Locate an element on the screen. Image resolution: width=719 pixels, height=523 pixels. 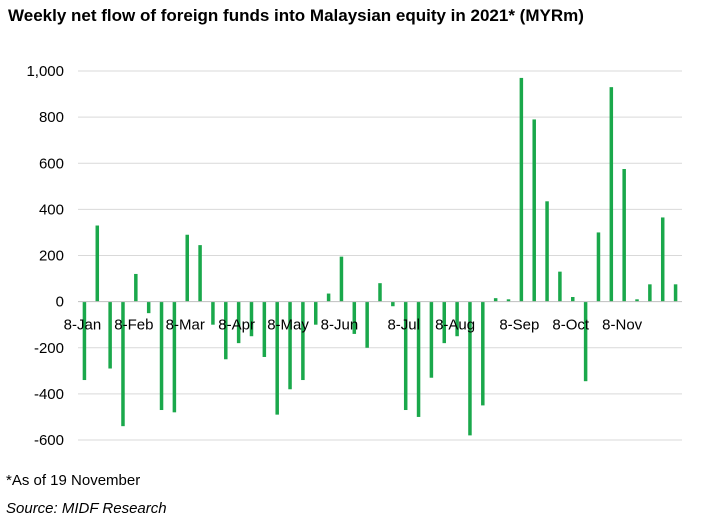
y-tick-label: 600 is located at coordinates (51, 163).